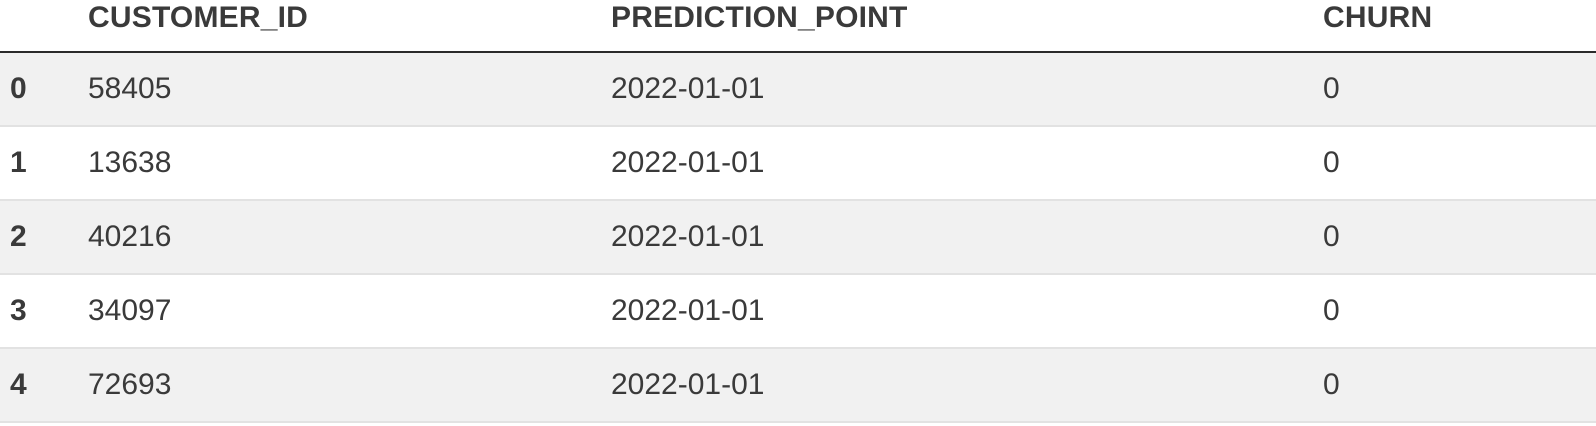  What do you see at coordinates (44, 237) in the screenshot?
I see `row-index: 2` at bounding box center [44, 237].